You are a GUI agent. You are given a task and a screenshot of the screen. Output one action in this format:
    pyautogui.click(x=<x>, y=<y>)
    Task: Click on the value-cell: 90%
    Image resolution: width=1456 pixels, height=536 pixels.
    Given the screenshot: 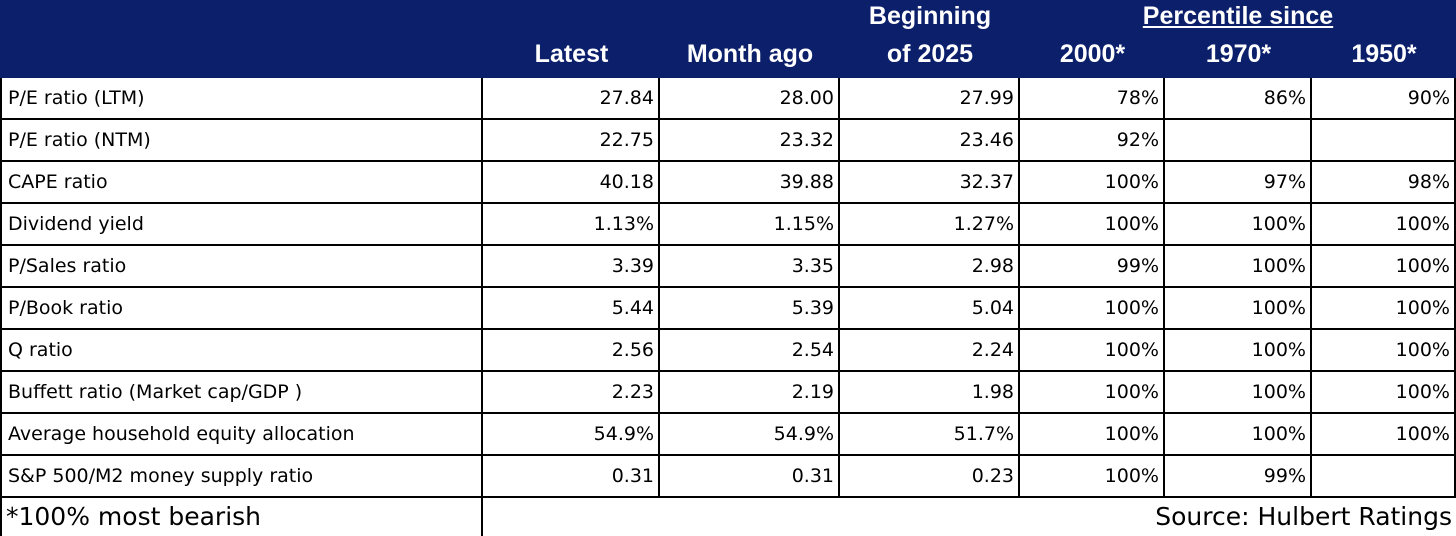 What is the action you would take?
    pyautogui.click(x=1384, y=99)
    